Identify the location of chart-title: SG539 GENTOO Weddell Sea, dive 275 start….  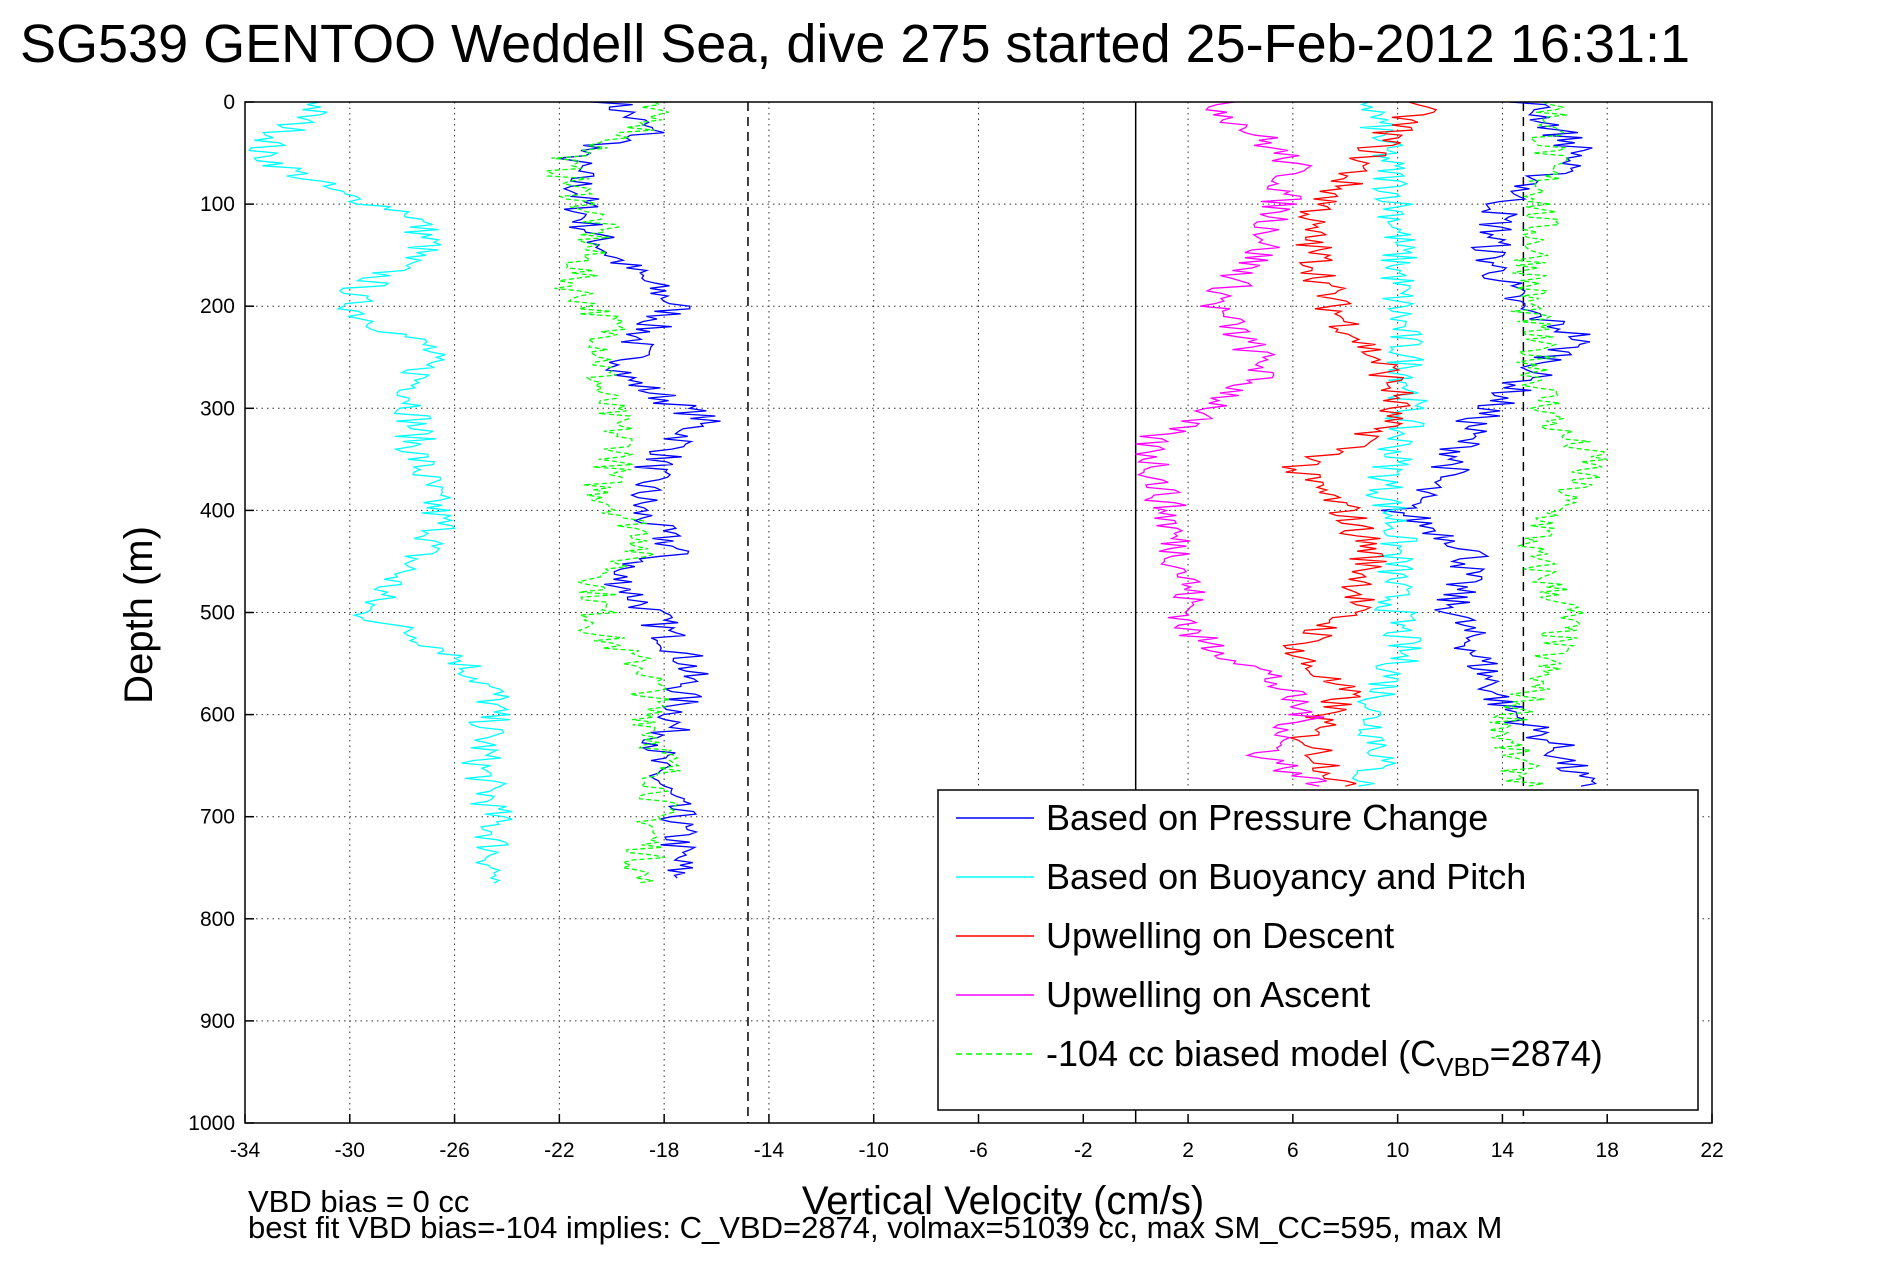
(855, 44).